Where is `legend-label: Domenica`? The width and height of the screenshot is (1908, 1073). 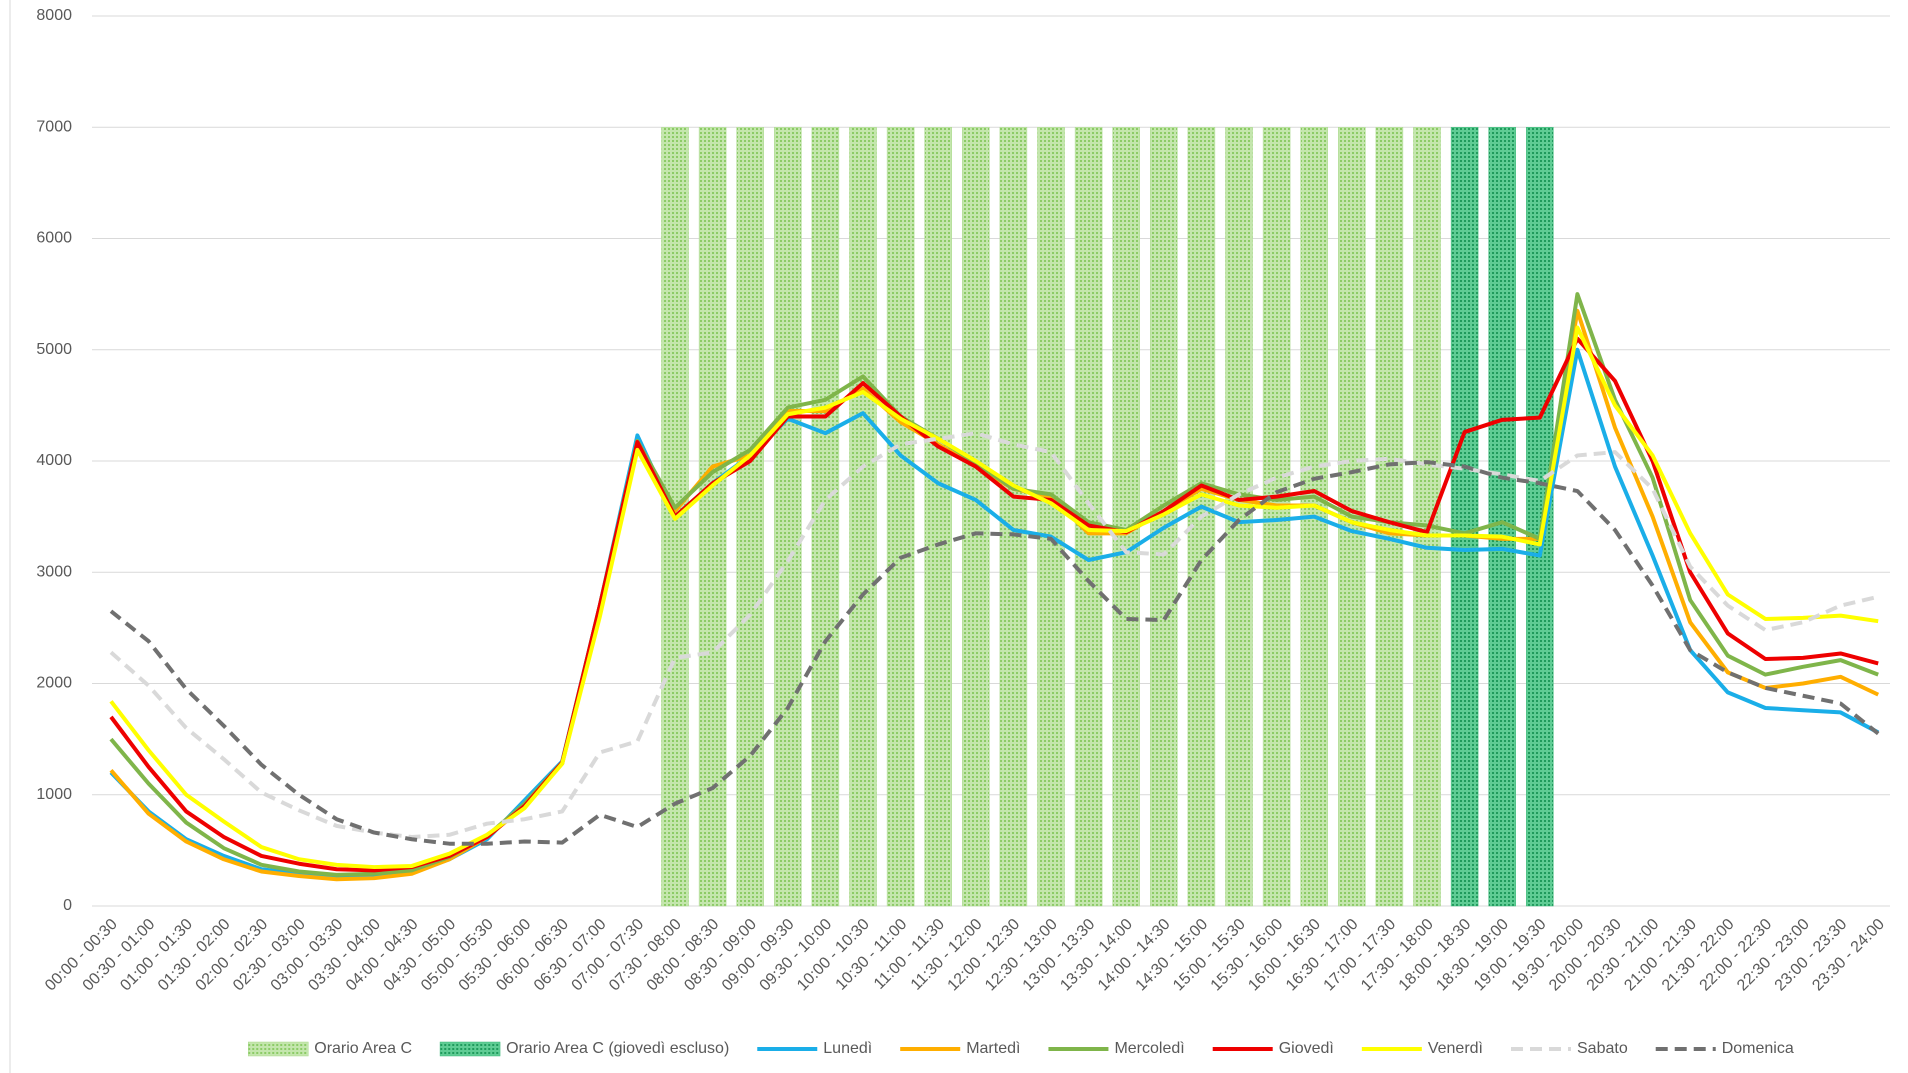 legend-label: Domenica is located at coordinates (1758, 1048).